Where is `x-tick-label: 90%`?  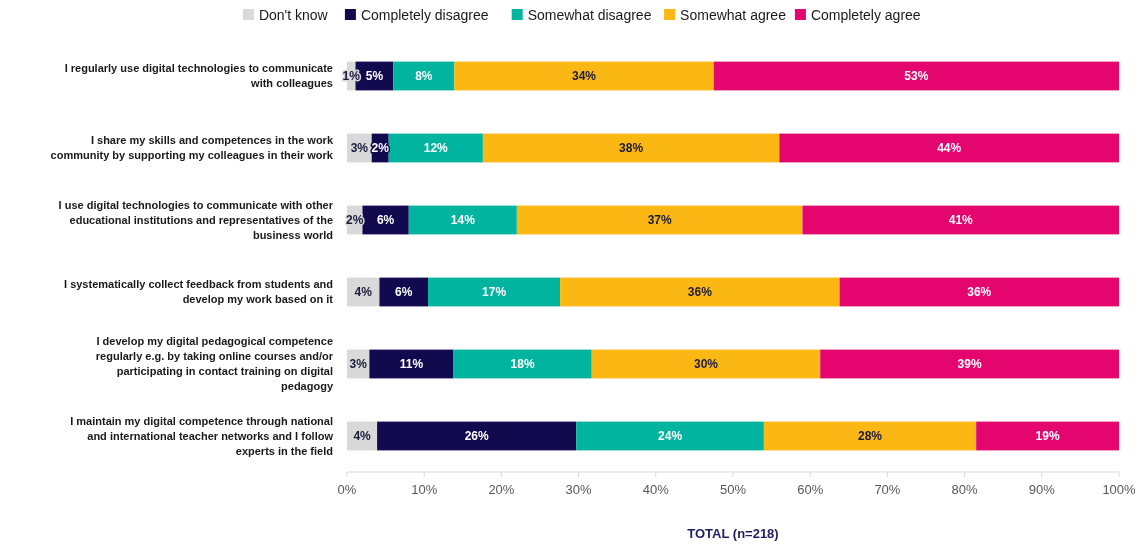
x-tick-label: 90% is located at coordinates (1042, 489).